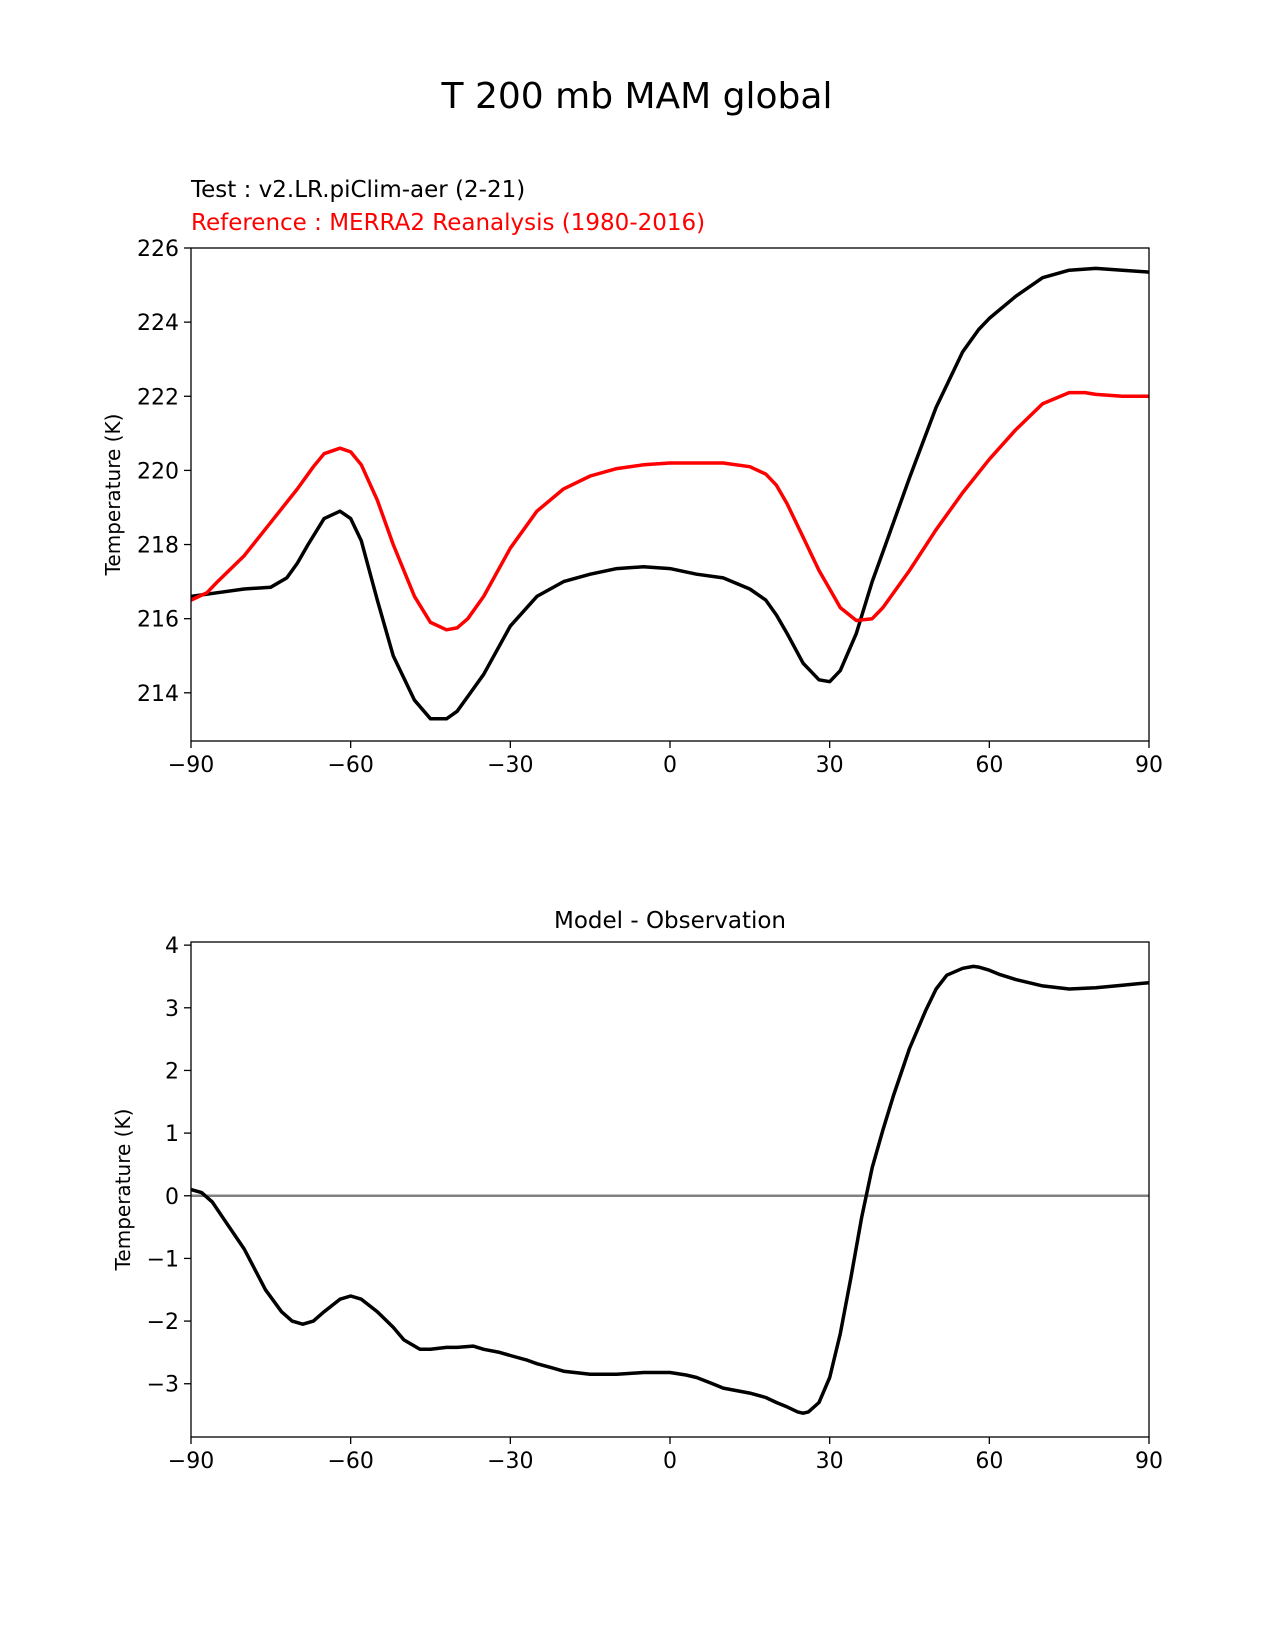 Image resolution: width=1275 pixels, height=1650 pixels. Describe the element at coordinates (172, 1197) in the screenshot. I see `y-tick-label: 0` at that location.